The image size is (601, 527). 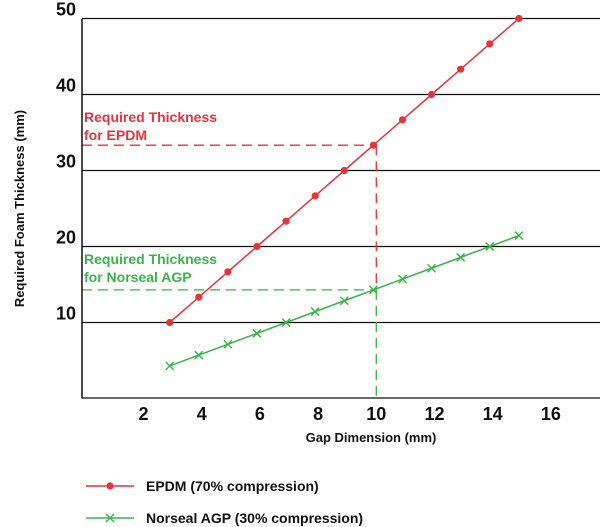 What do you see at coordinates (551, 414) in the screenshot?
I see `x-tick-label: 16` at bounding box center [551, 414].